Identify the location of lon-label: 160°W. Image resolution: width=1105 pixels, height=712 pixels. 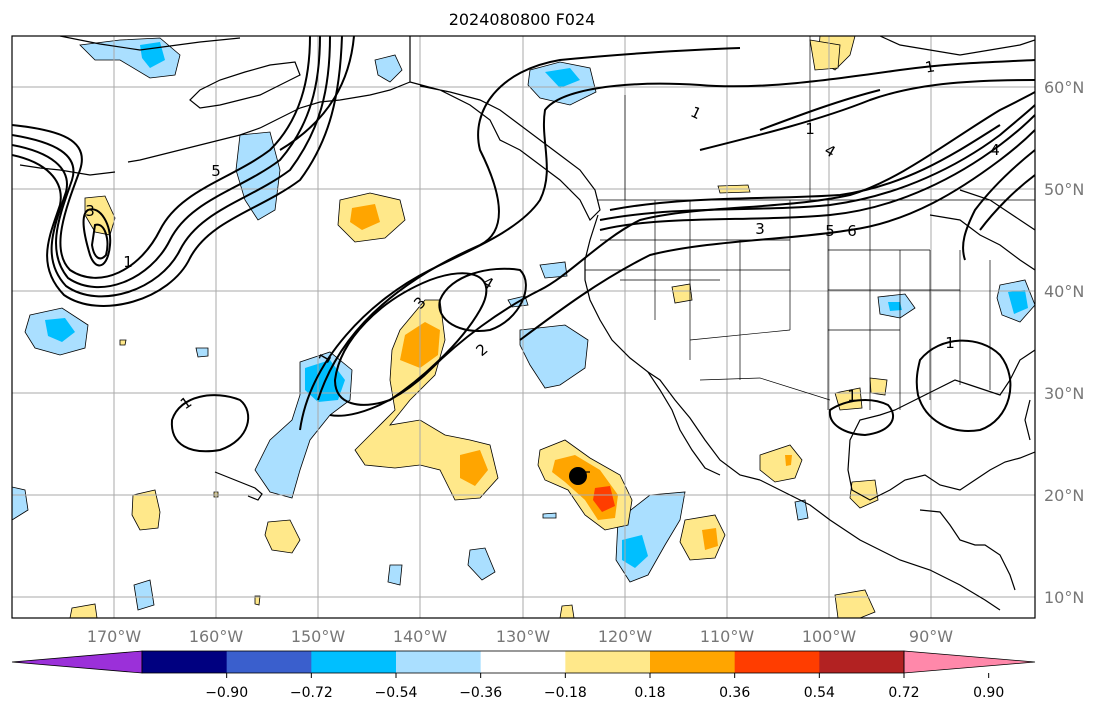
(216, 636).